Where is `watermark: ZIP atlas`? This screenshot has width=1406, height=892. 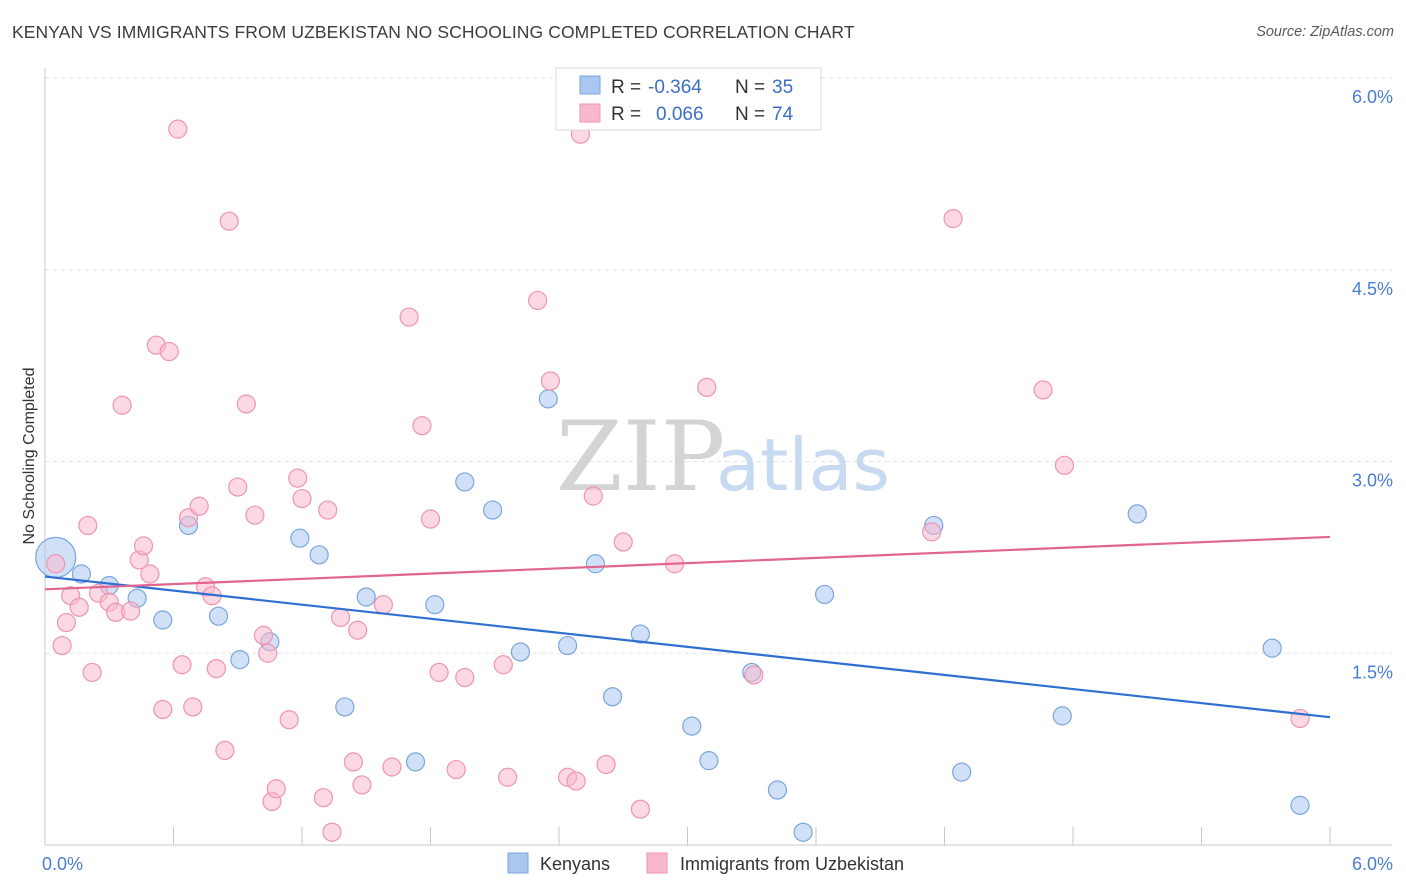 watermark: ZIP atlas is located at coordinates (723, 457).